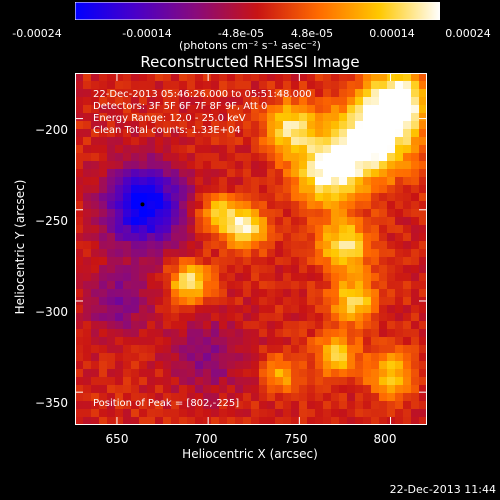 The width and height of the screenshot is (500, 500). I want to click on colorbar-units: (photons cm⁻² s⁻¹ asec⁻²), so click(250, 45).